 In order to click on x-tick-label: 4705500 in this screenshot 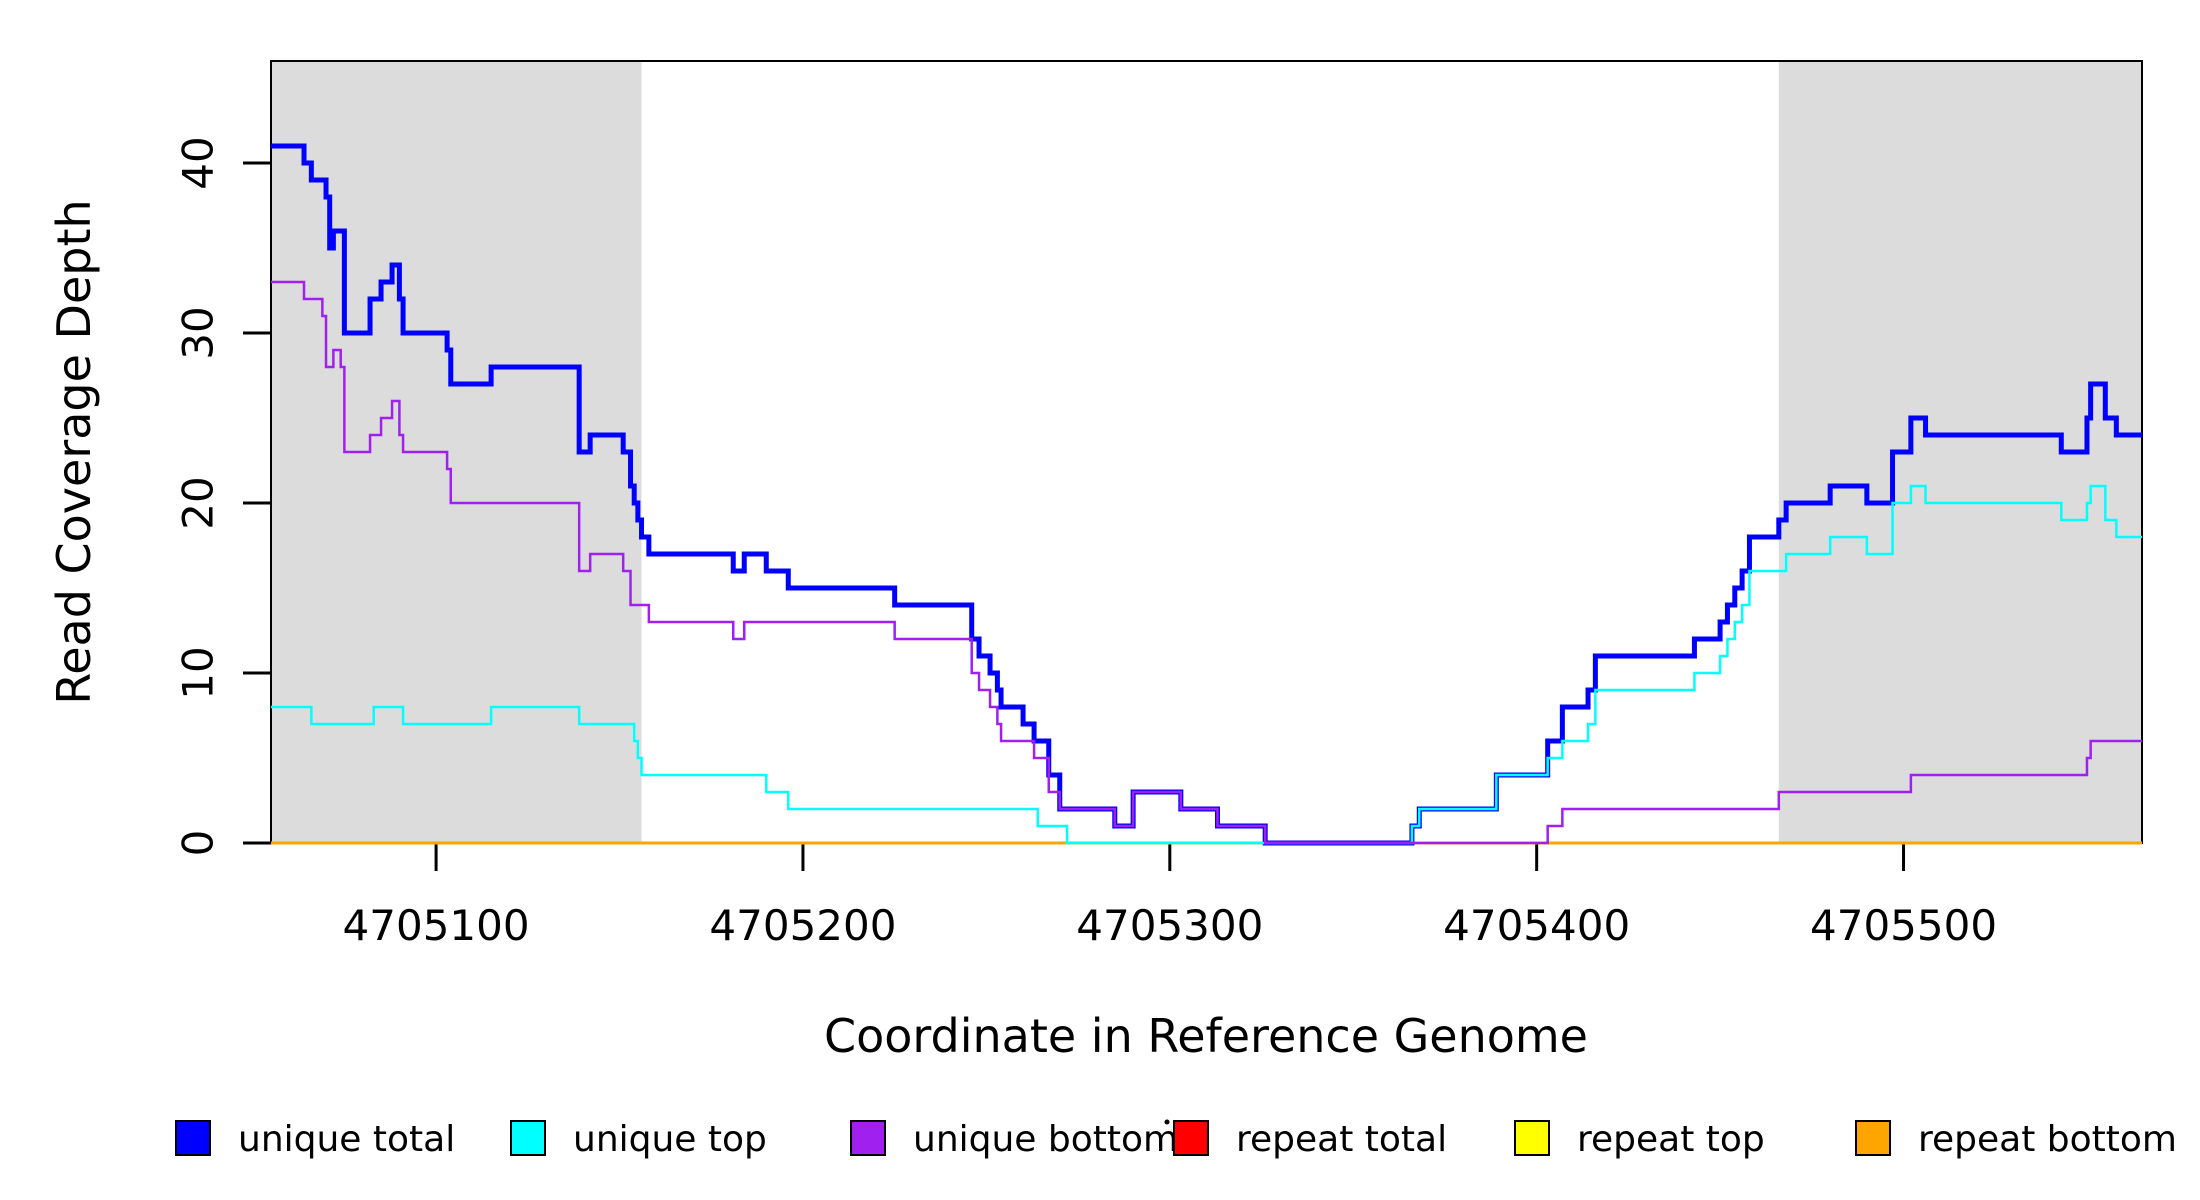, I will do `click(1903, 925)`.